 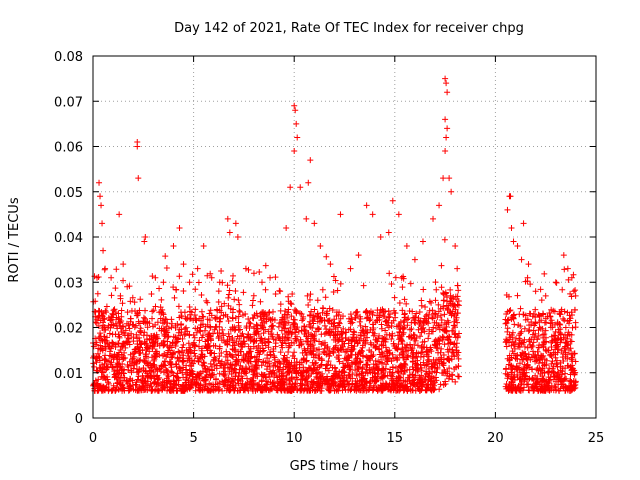 What do you see at coordinates (68, 238) in the screenshot?
I see `y-tick-label: 0.04` at bounding box center [68, 238].